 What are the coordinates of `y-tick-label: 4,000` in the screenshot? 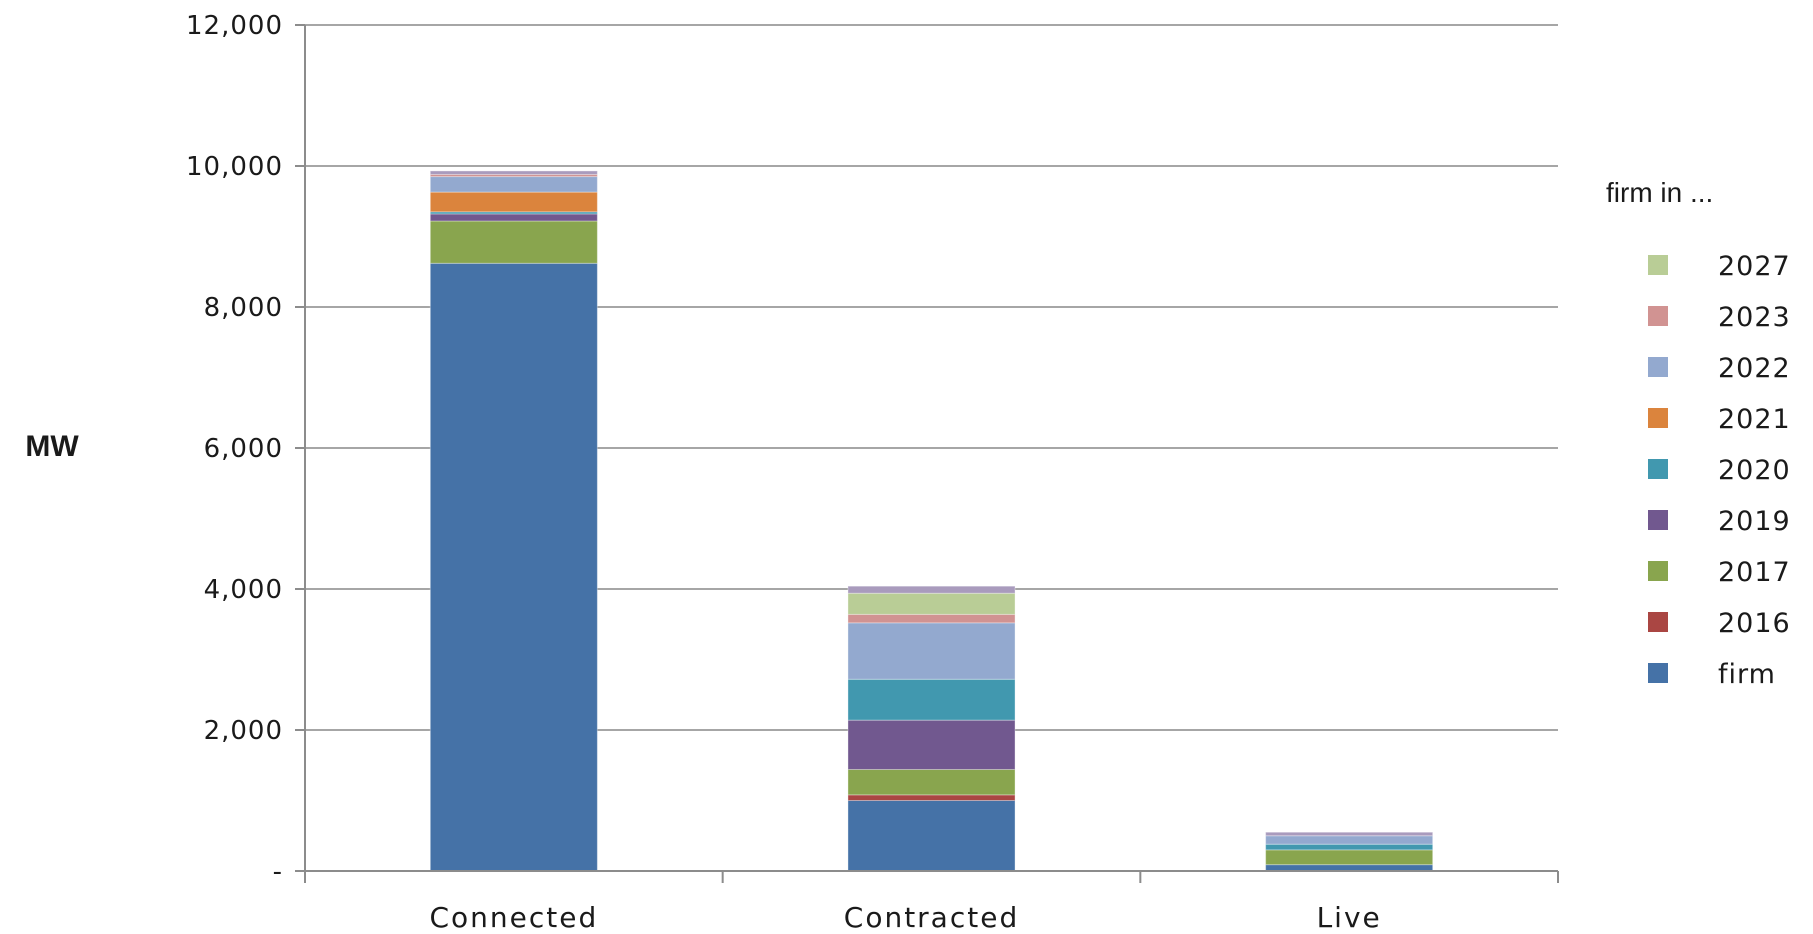 It's located at (243, 590).